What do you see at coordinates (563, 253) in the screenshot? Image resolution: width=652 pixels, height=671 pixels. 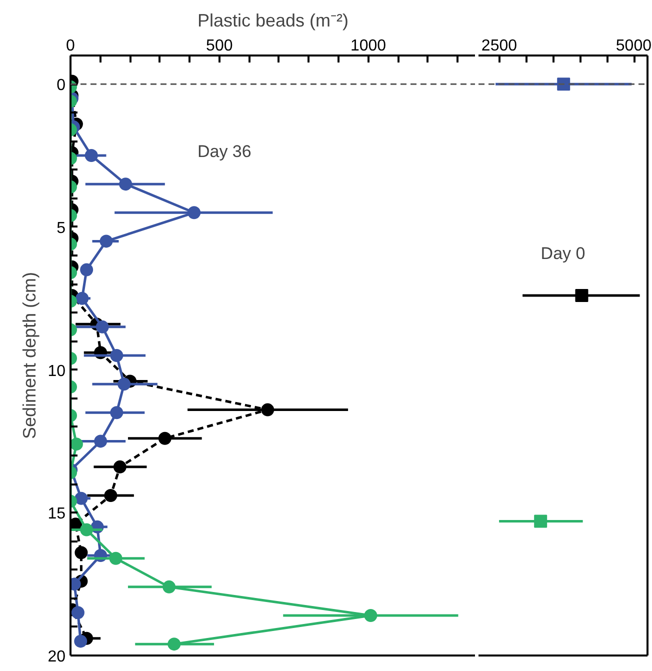 I see `annotation: Day 0` at bounding box center [563, 253].